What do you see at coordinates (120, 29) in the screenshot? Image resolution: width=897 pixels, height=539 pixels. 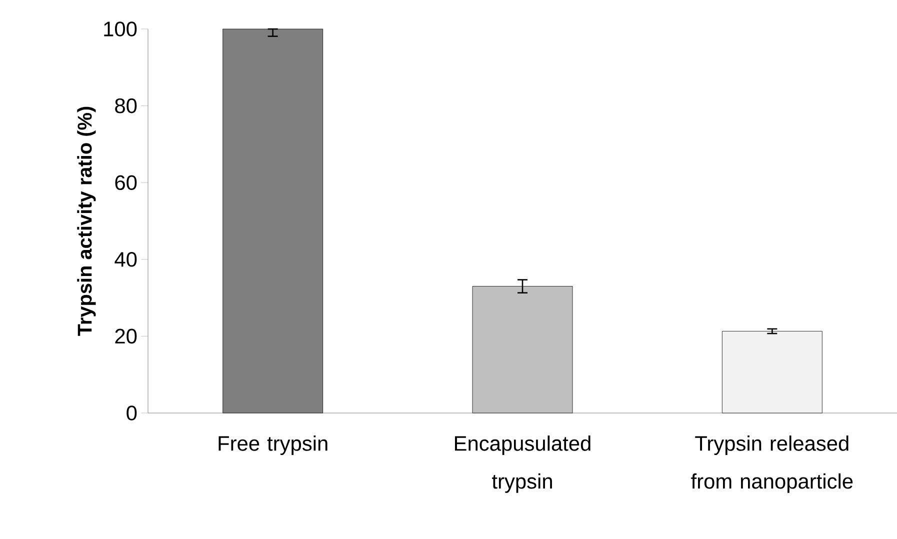 I see `y-tick-label: 100` at bounding box center [120, 29].